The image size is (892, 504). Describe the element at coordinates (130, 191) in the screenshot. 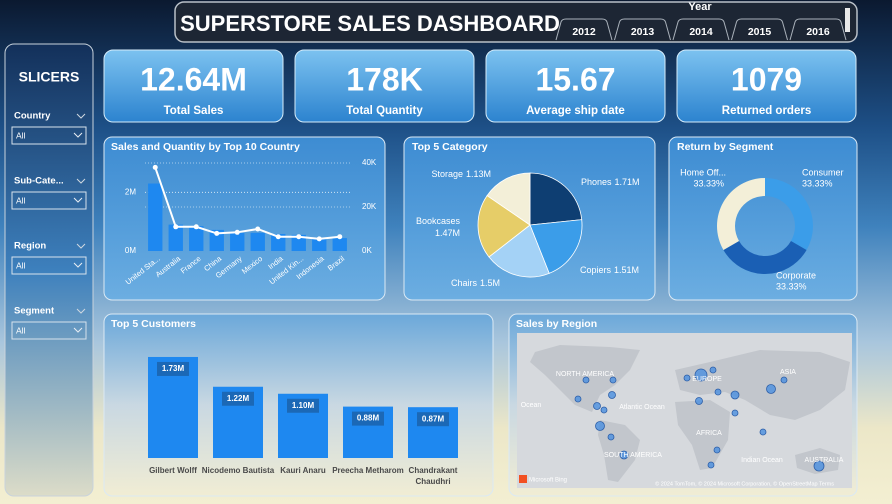

I see `y-tick-label: 2M` at that location.